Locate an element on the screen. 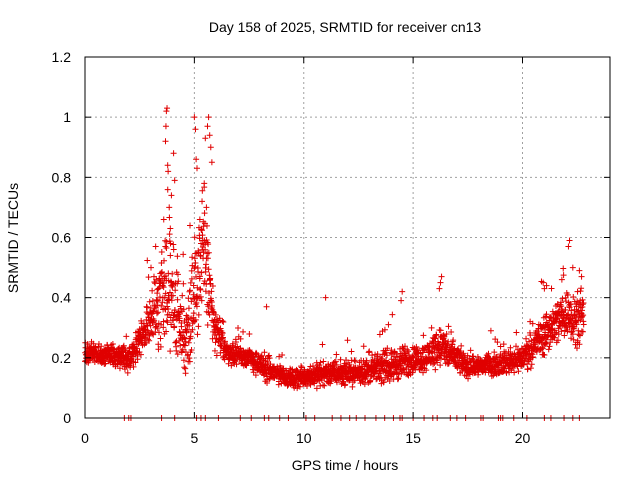 This screenshot has width=640, height=480. y-tick-labels: 0 0.2 0.4 0.6 0.8 1 1.2 is located at coordinates (62, 237).